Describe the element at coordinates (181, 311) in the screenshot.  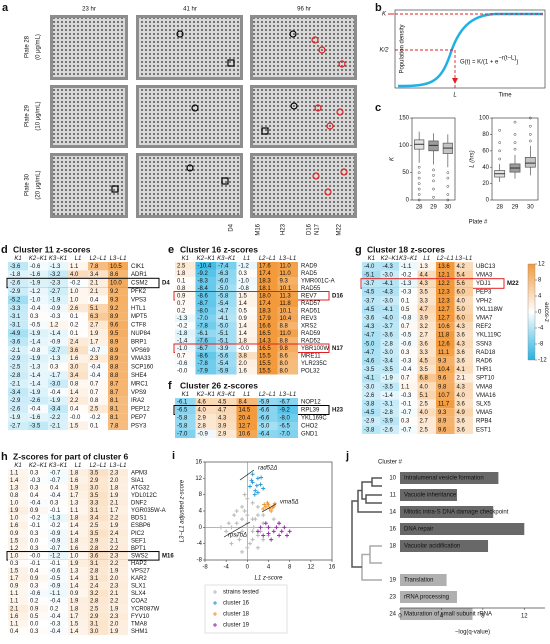
I see `cell-value: 0.2` at that location.